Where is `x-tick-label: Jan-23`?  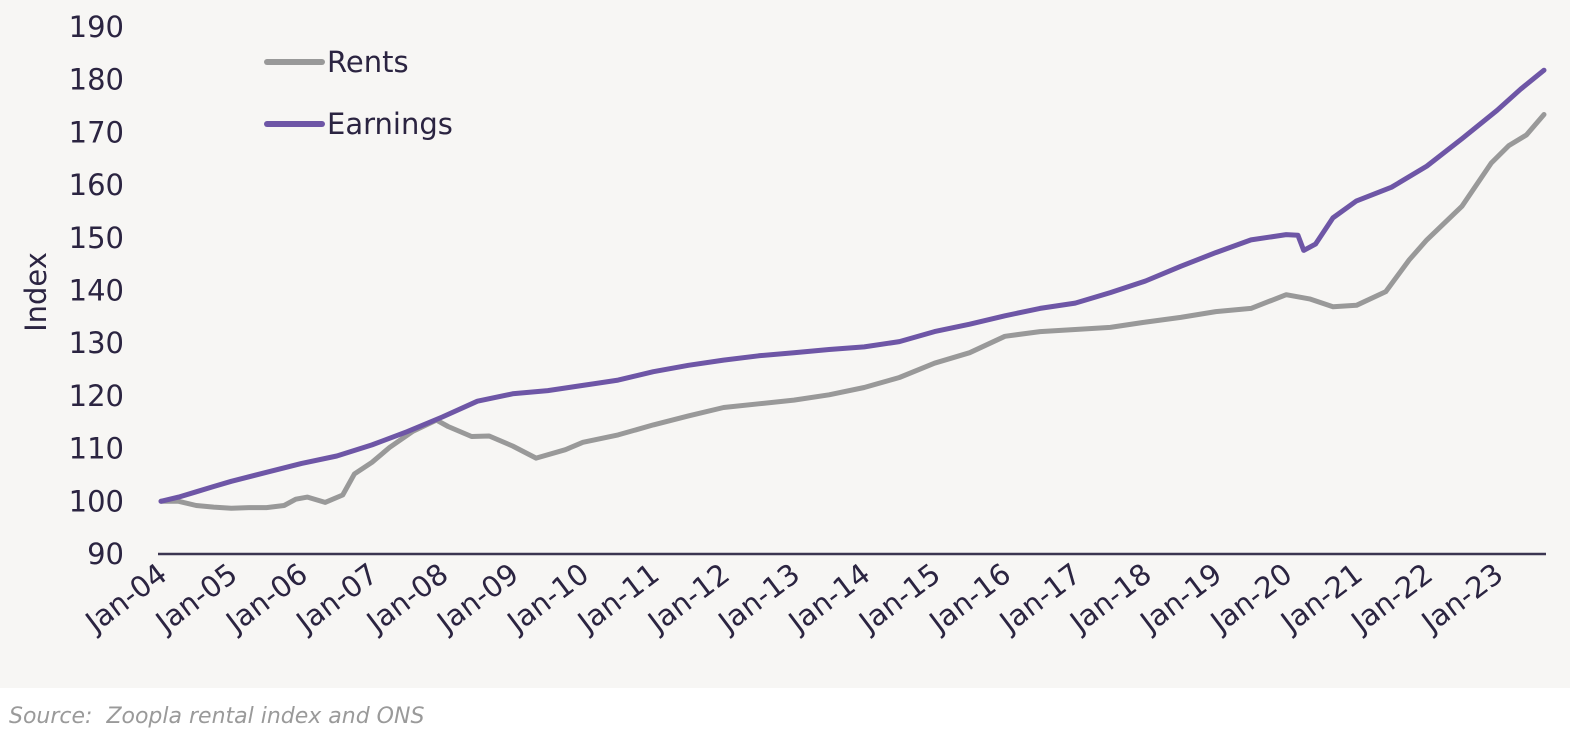
x-tick-label: Jan-23 is located at coordinates (1462, 598).